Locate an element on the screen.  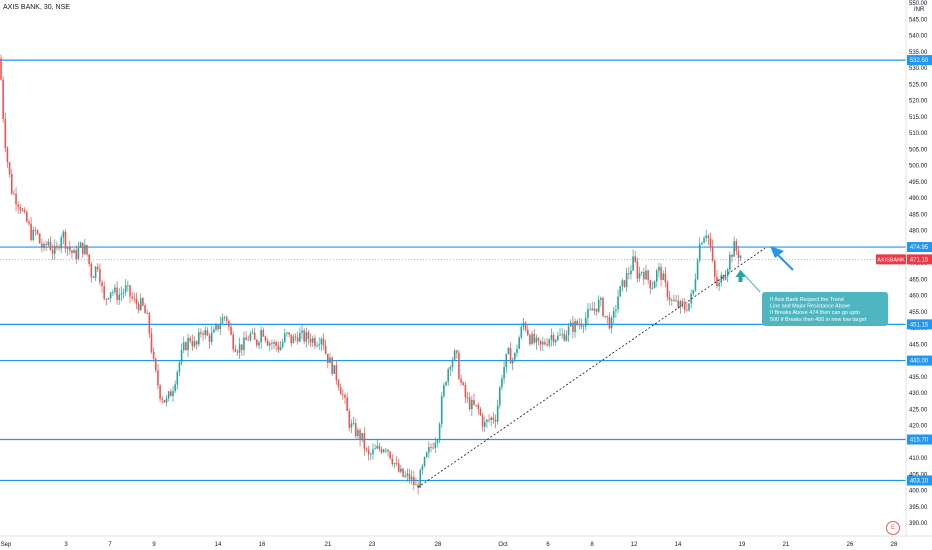
last-price-tag is located at coordinates (919, 259).